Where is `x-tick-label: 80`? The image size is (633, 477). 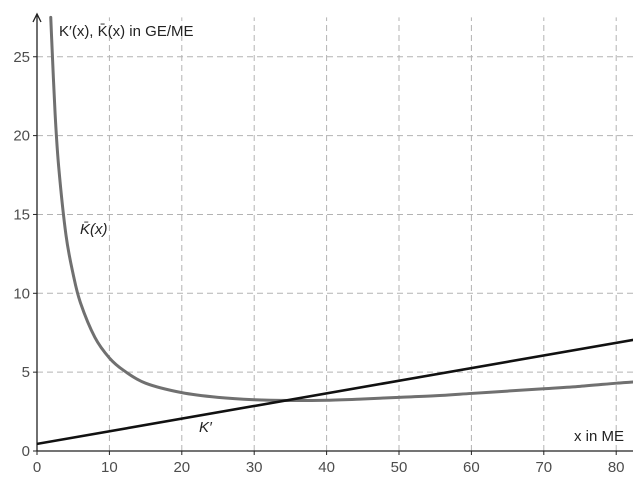 x-tick-label: 80 is located at coordinates (616, 467).